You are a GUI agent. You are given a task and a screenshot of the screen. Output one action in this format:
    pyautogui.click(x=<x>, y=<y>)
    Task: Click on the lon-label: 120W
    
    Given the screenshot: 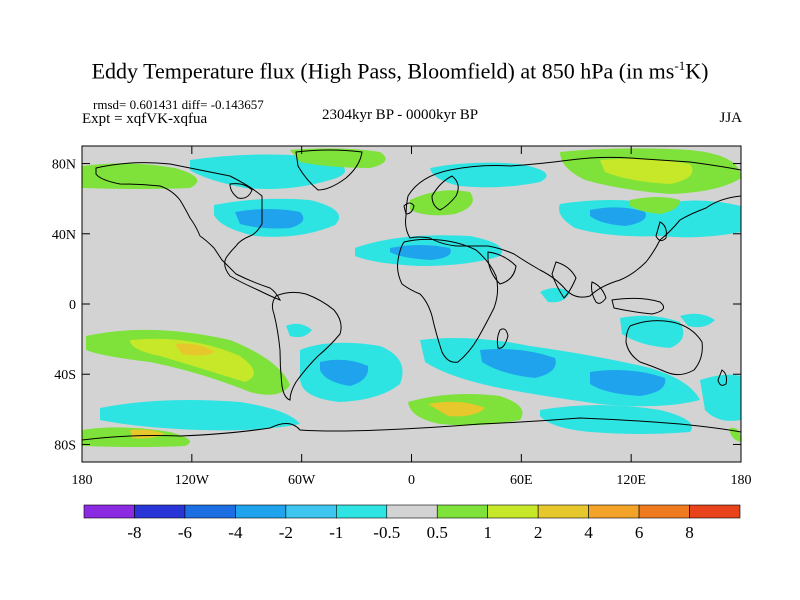 What is the action you would take?
    pyautogui.click(x=192, y=480)
    